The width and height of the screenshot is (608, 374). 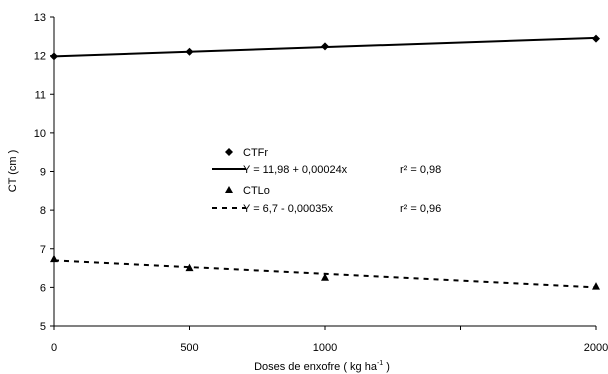 What do you see at coordinates (325, 348) in the screenshot?
I see `x-tick-label: 1000` at bounding box center [325, 348].